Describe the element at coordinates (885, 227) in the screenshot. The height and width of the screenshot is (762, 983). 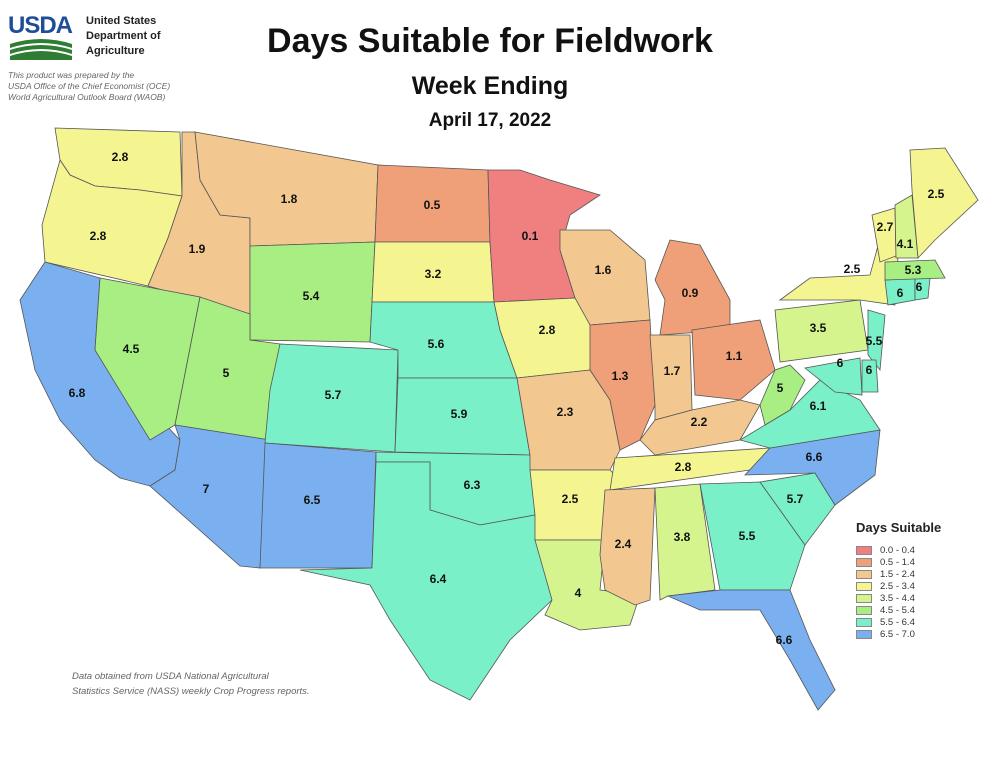
I see `state-value-vt: 2.7` at that location.